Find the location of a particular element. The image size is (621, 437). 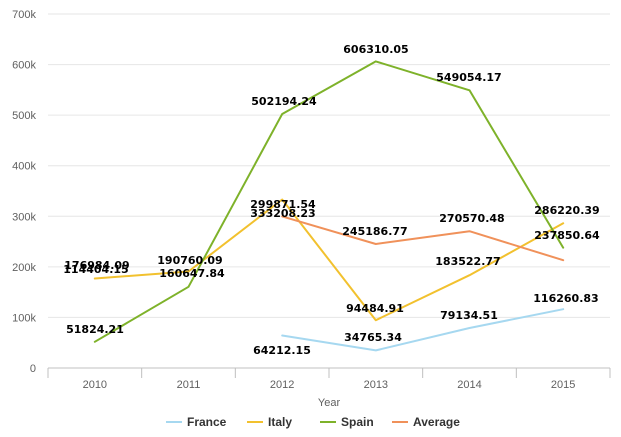

y-tick-label: 200k is located at coordinates (24, 268).